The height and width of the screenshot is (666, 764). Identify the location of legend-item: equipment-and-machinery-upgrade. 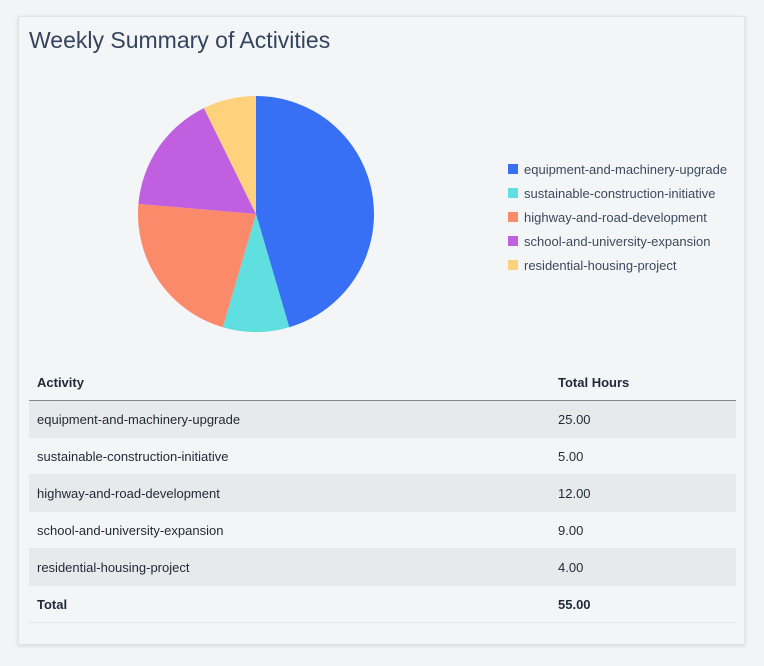
(617, 169).